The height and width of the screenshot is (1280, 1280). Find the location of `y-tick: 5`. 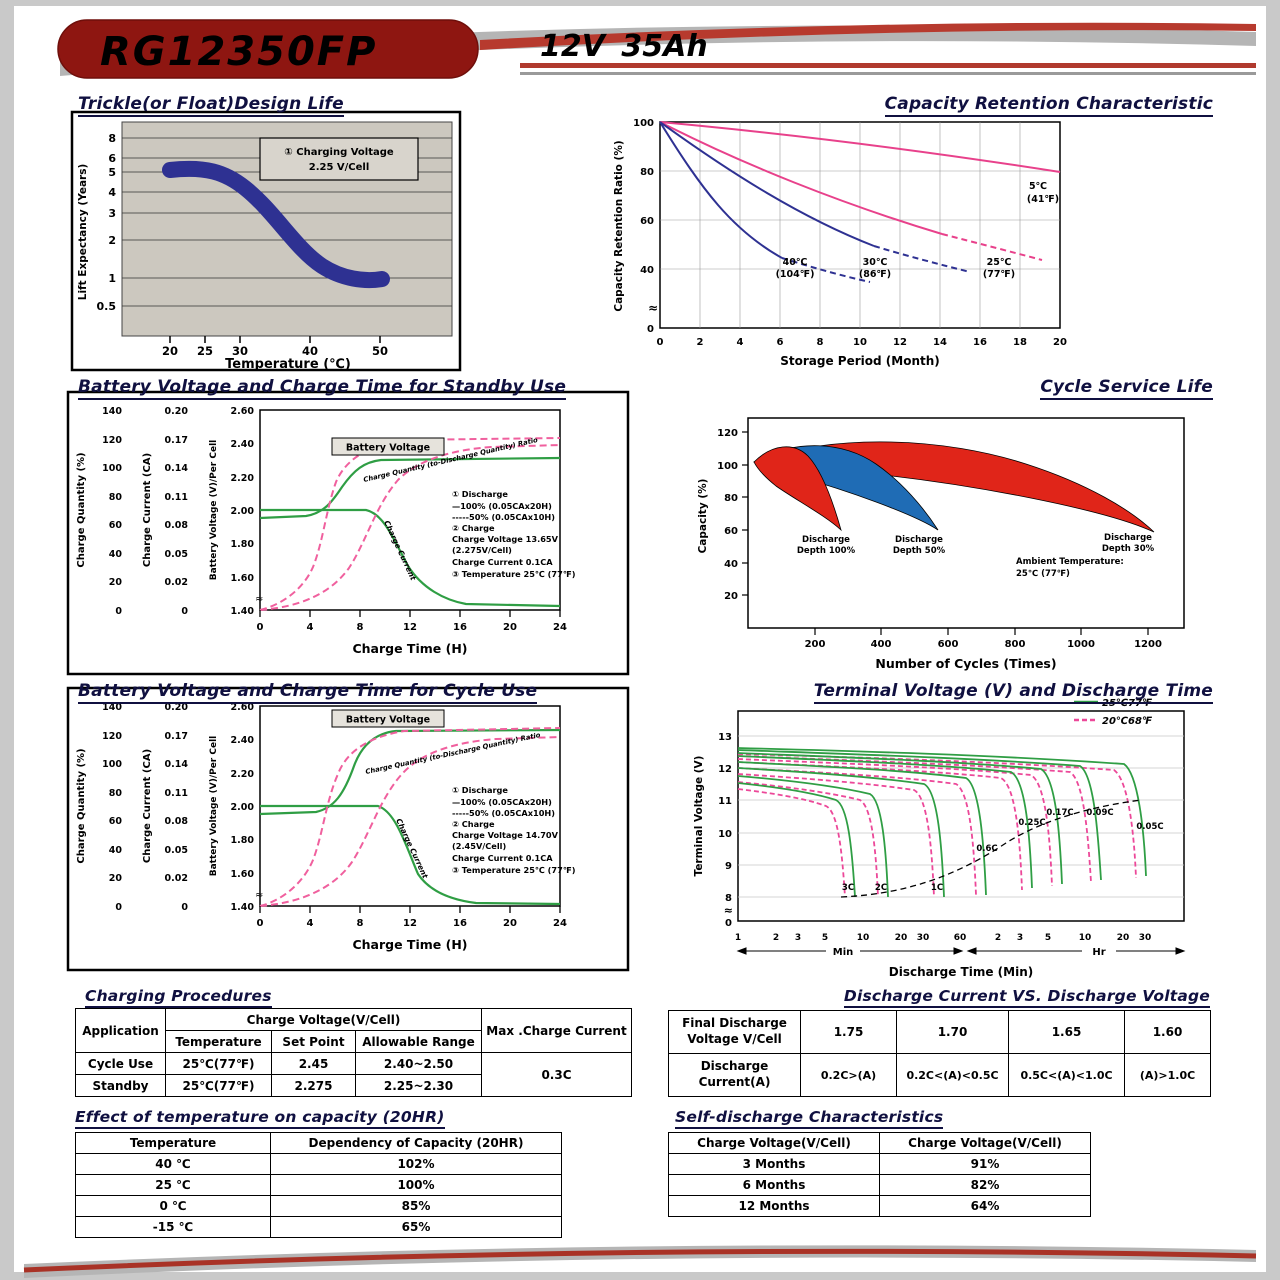

y-tick: 5 is located at coordinates (112, 172).